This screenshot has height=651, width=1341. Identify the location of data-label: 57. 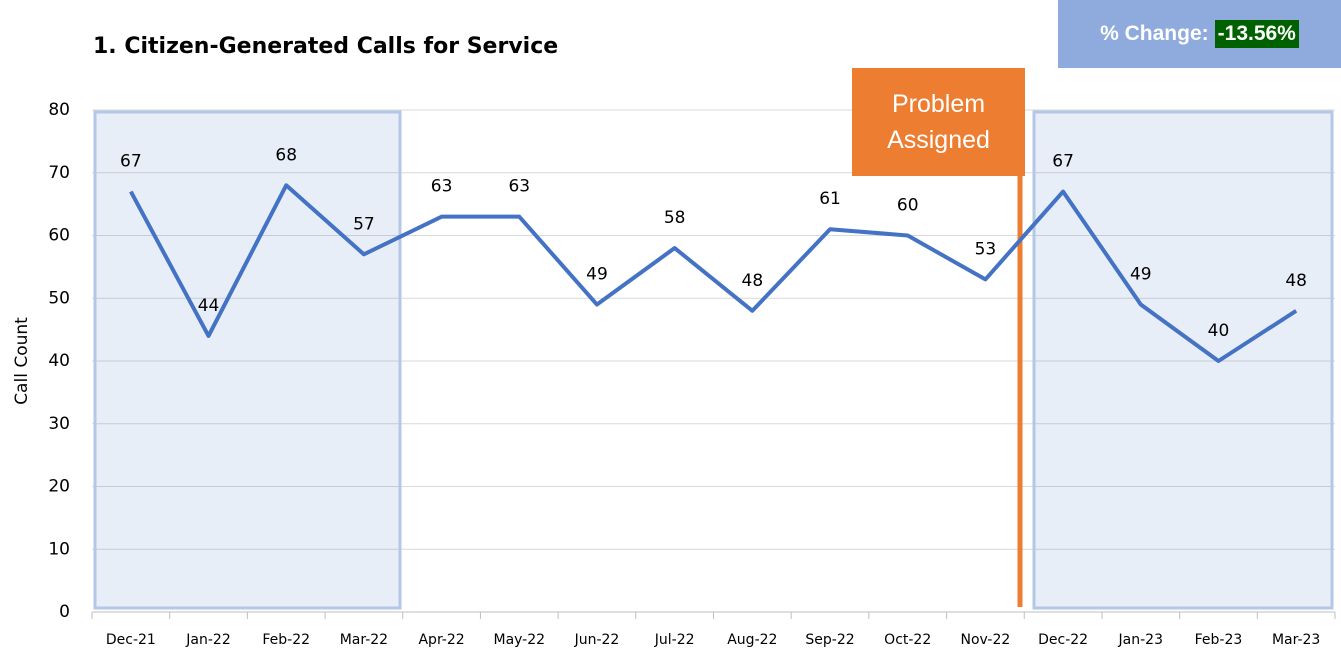
(364, 224).